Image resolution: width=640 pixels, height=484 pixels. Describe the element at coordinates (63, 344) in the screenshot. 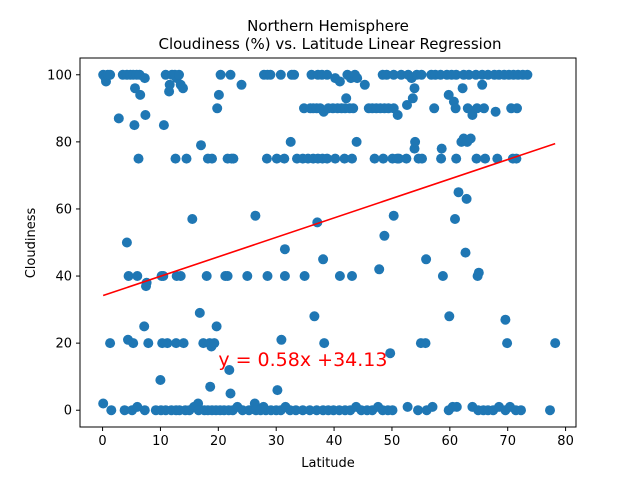

I see `y-tick-label: 20` at that location.